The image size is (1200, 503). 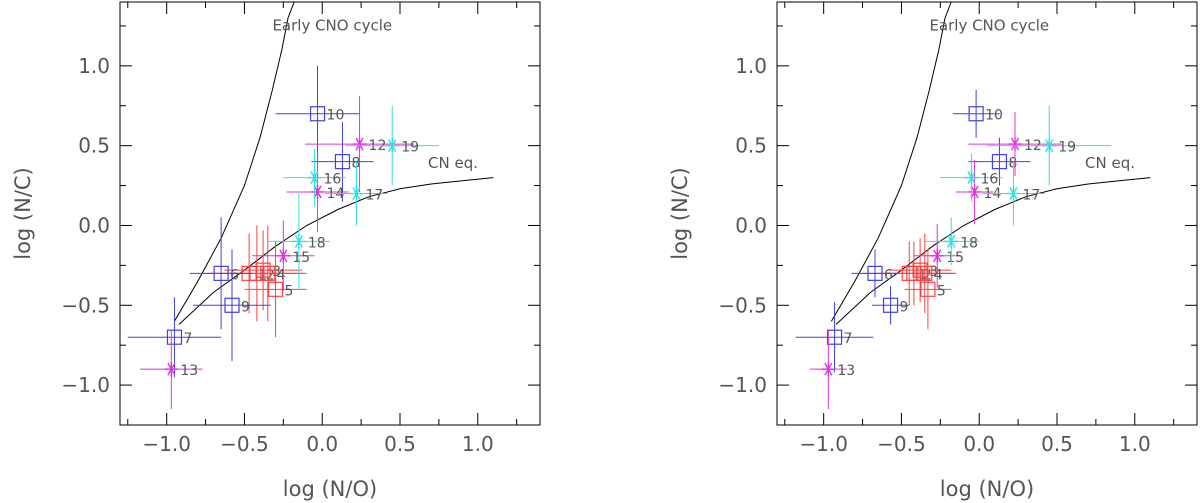 I want to click on data-point: 15, so click(x=938, y=255).